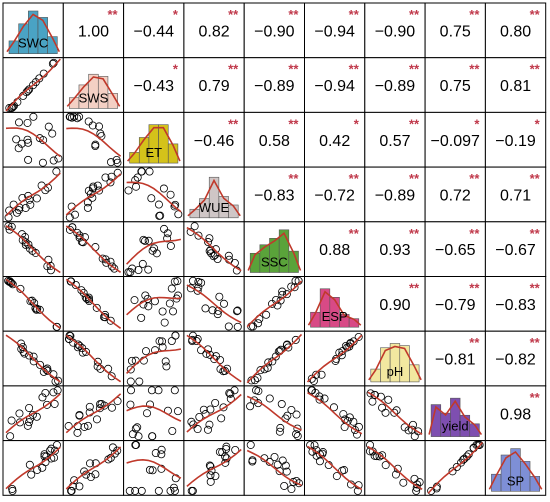  Describe the element at coordinates (455, 426) in the screenshot. I see `variable-label: yield` at that location.